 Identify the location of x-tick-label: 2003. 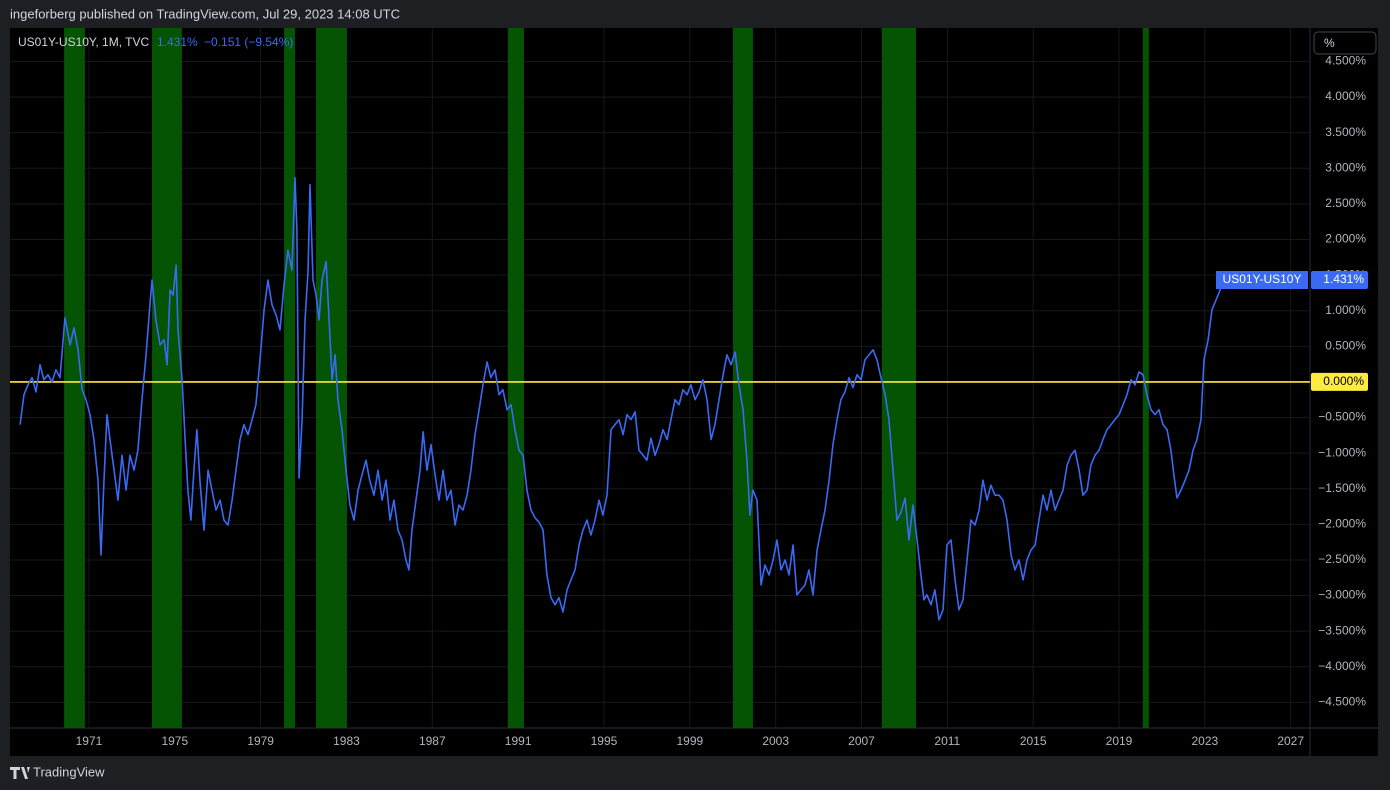
(775, 741).